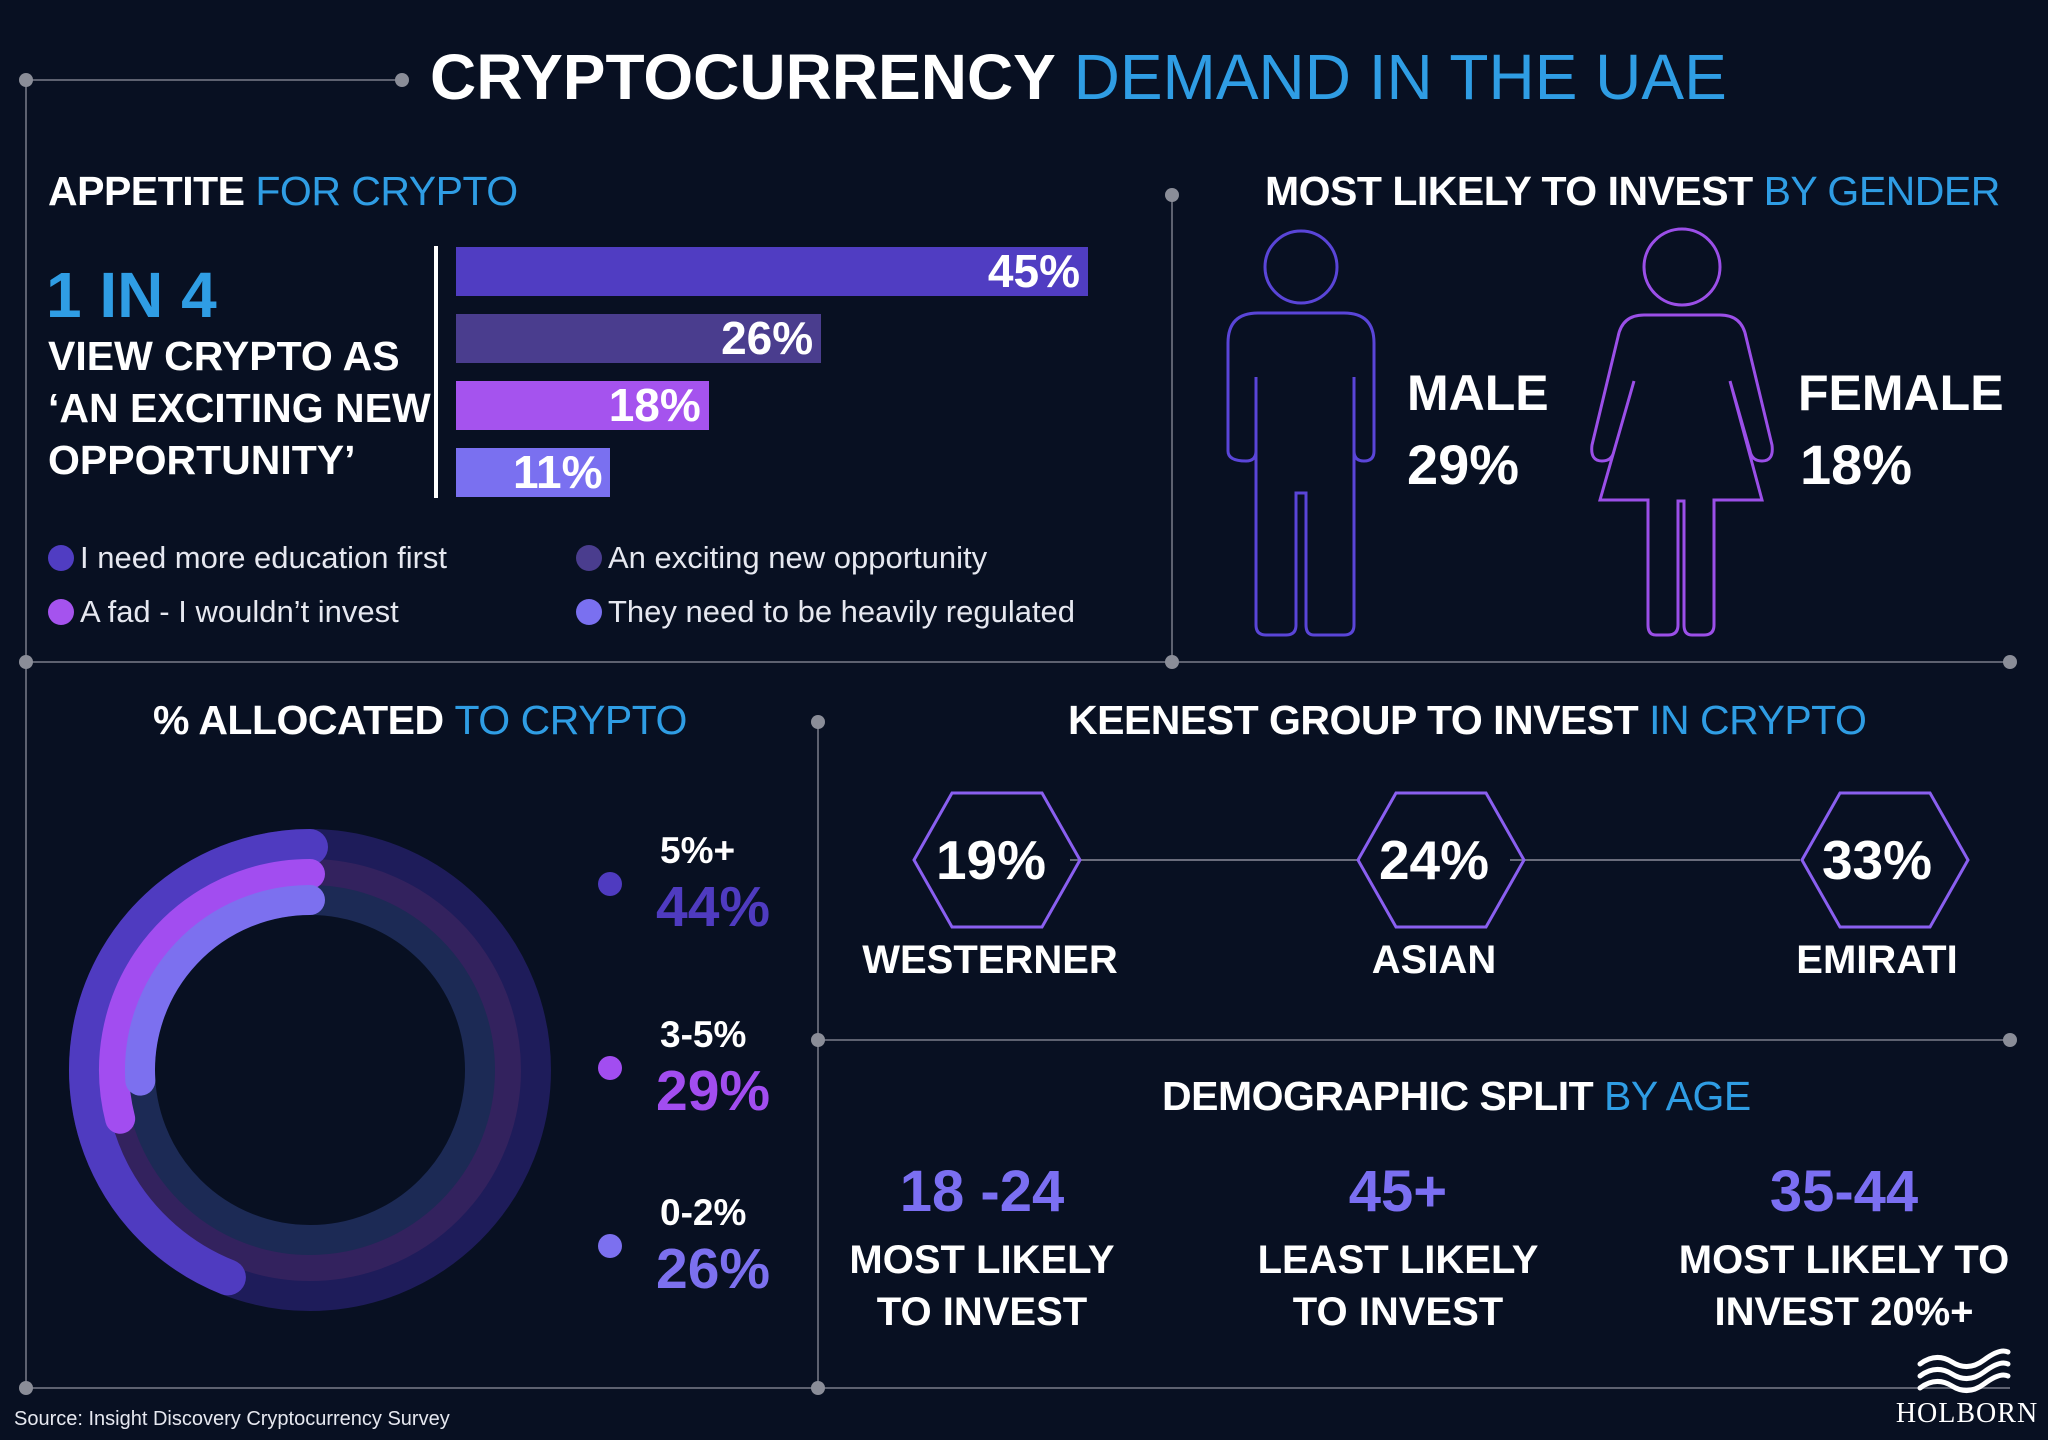 Image resolution: width=2048 pixels, height=1440 pixels. Describe the element at coordinates (1758, 720) in the screenshot. I see `keenest-title-light: IN CRYPTO` at that location.